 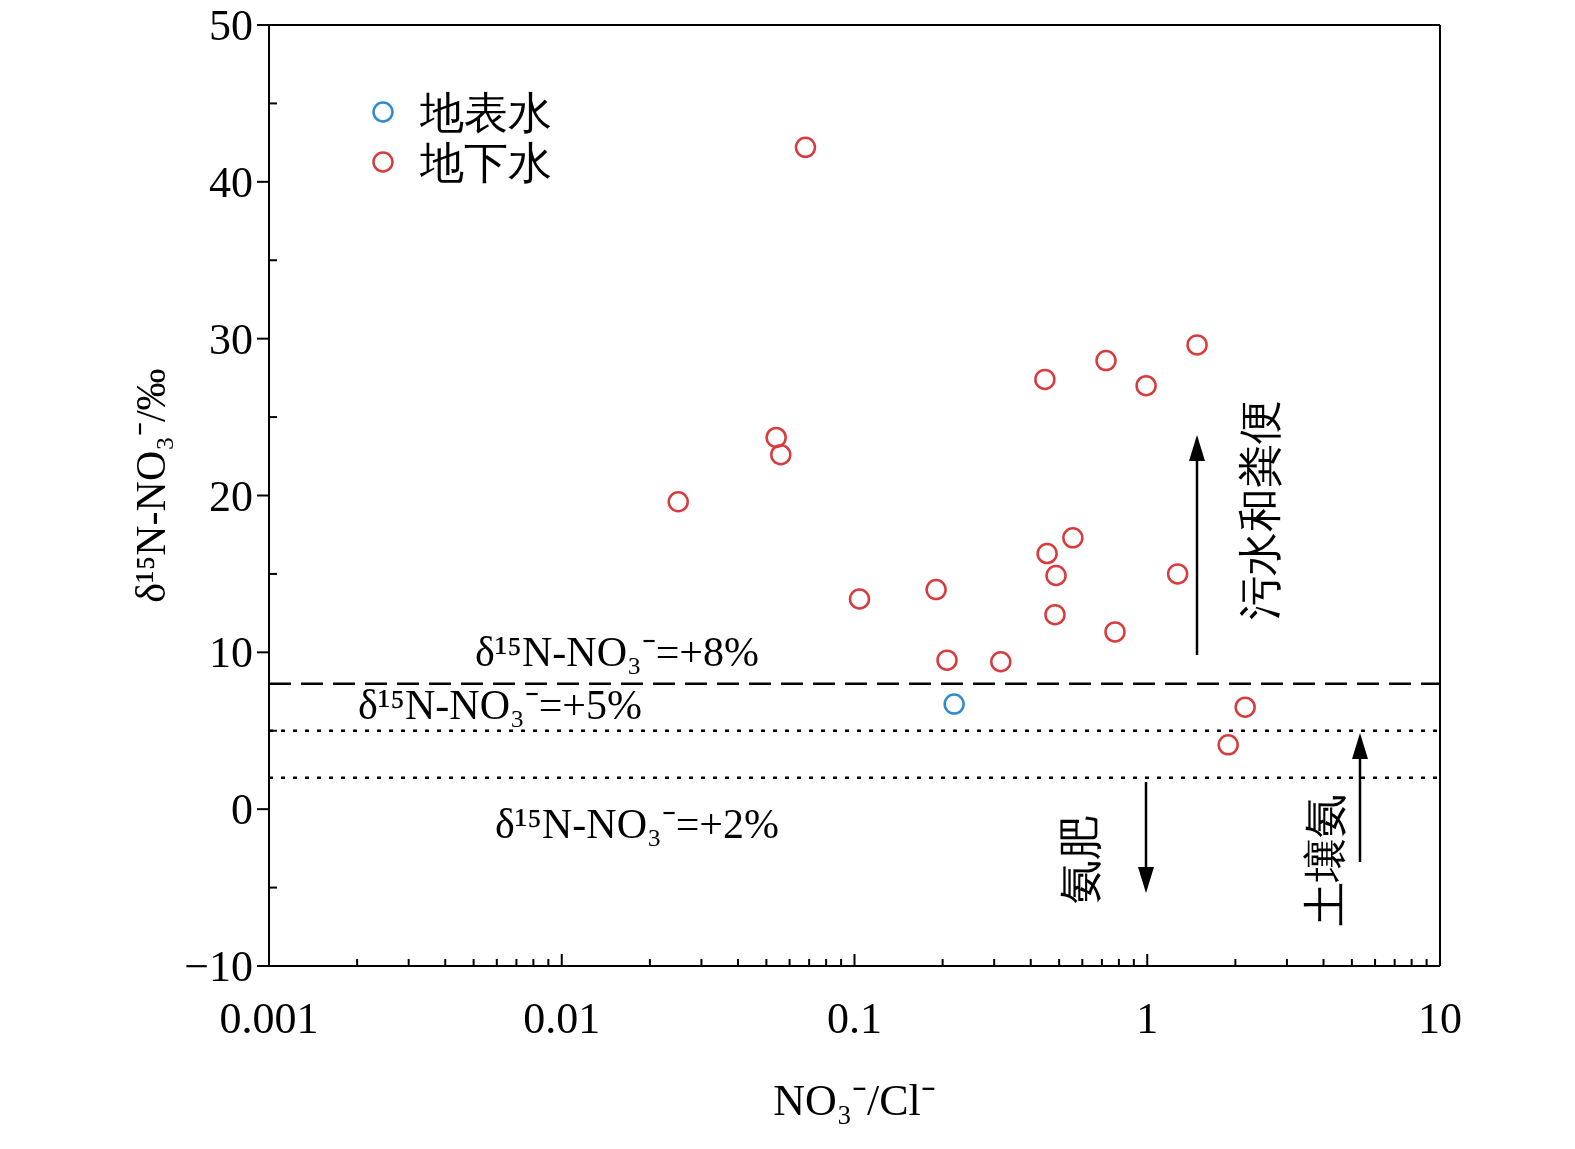 I want to click on y-tick-label: 40, so click(x=231, y=182).